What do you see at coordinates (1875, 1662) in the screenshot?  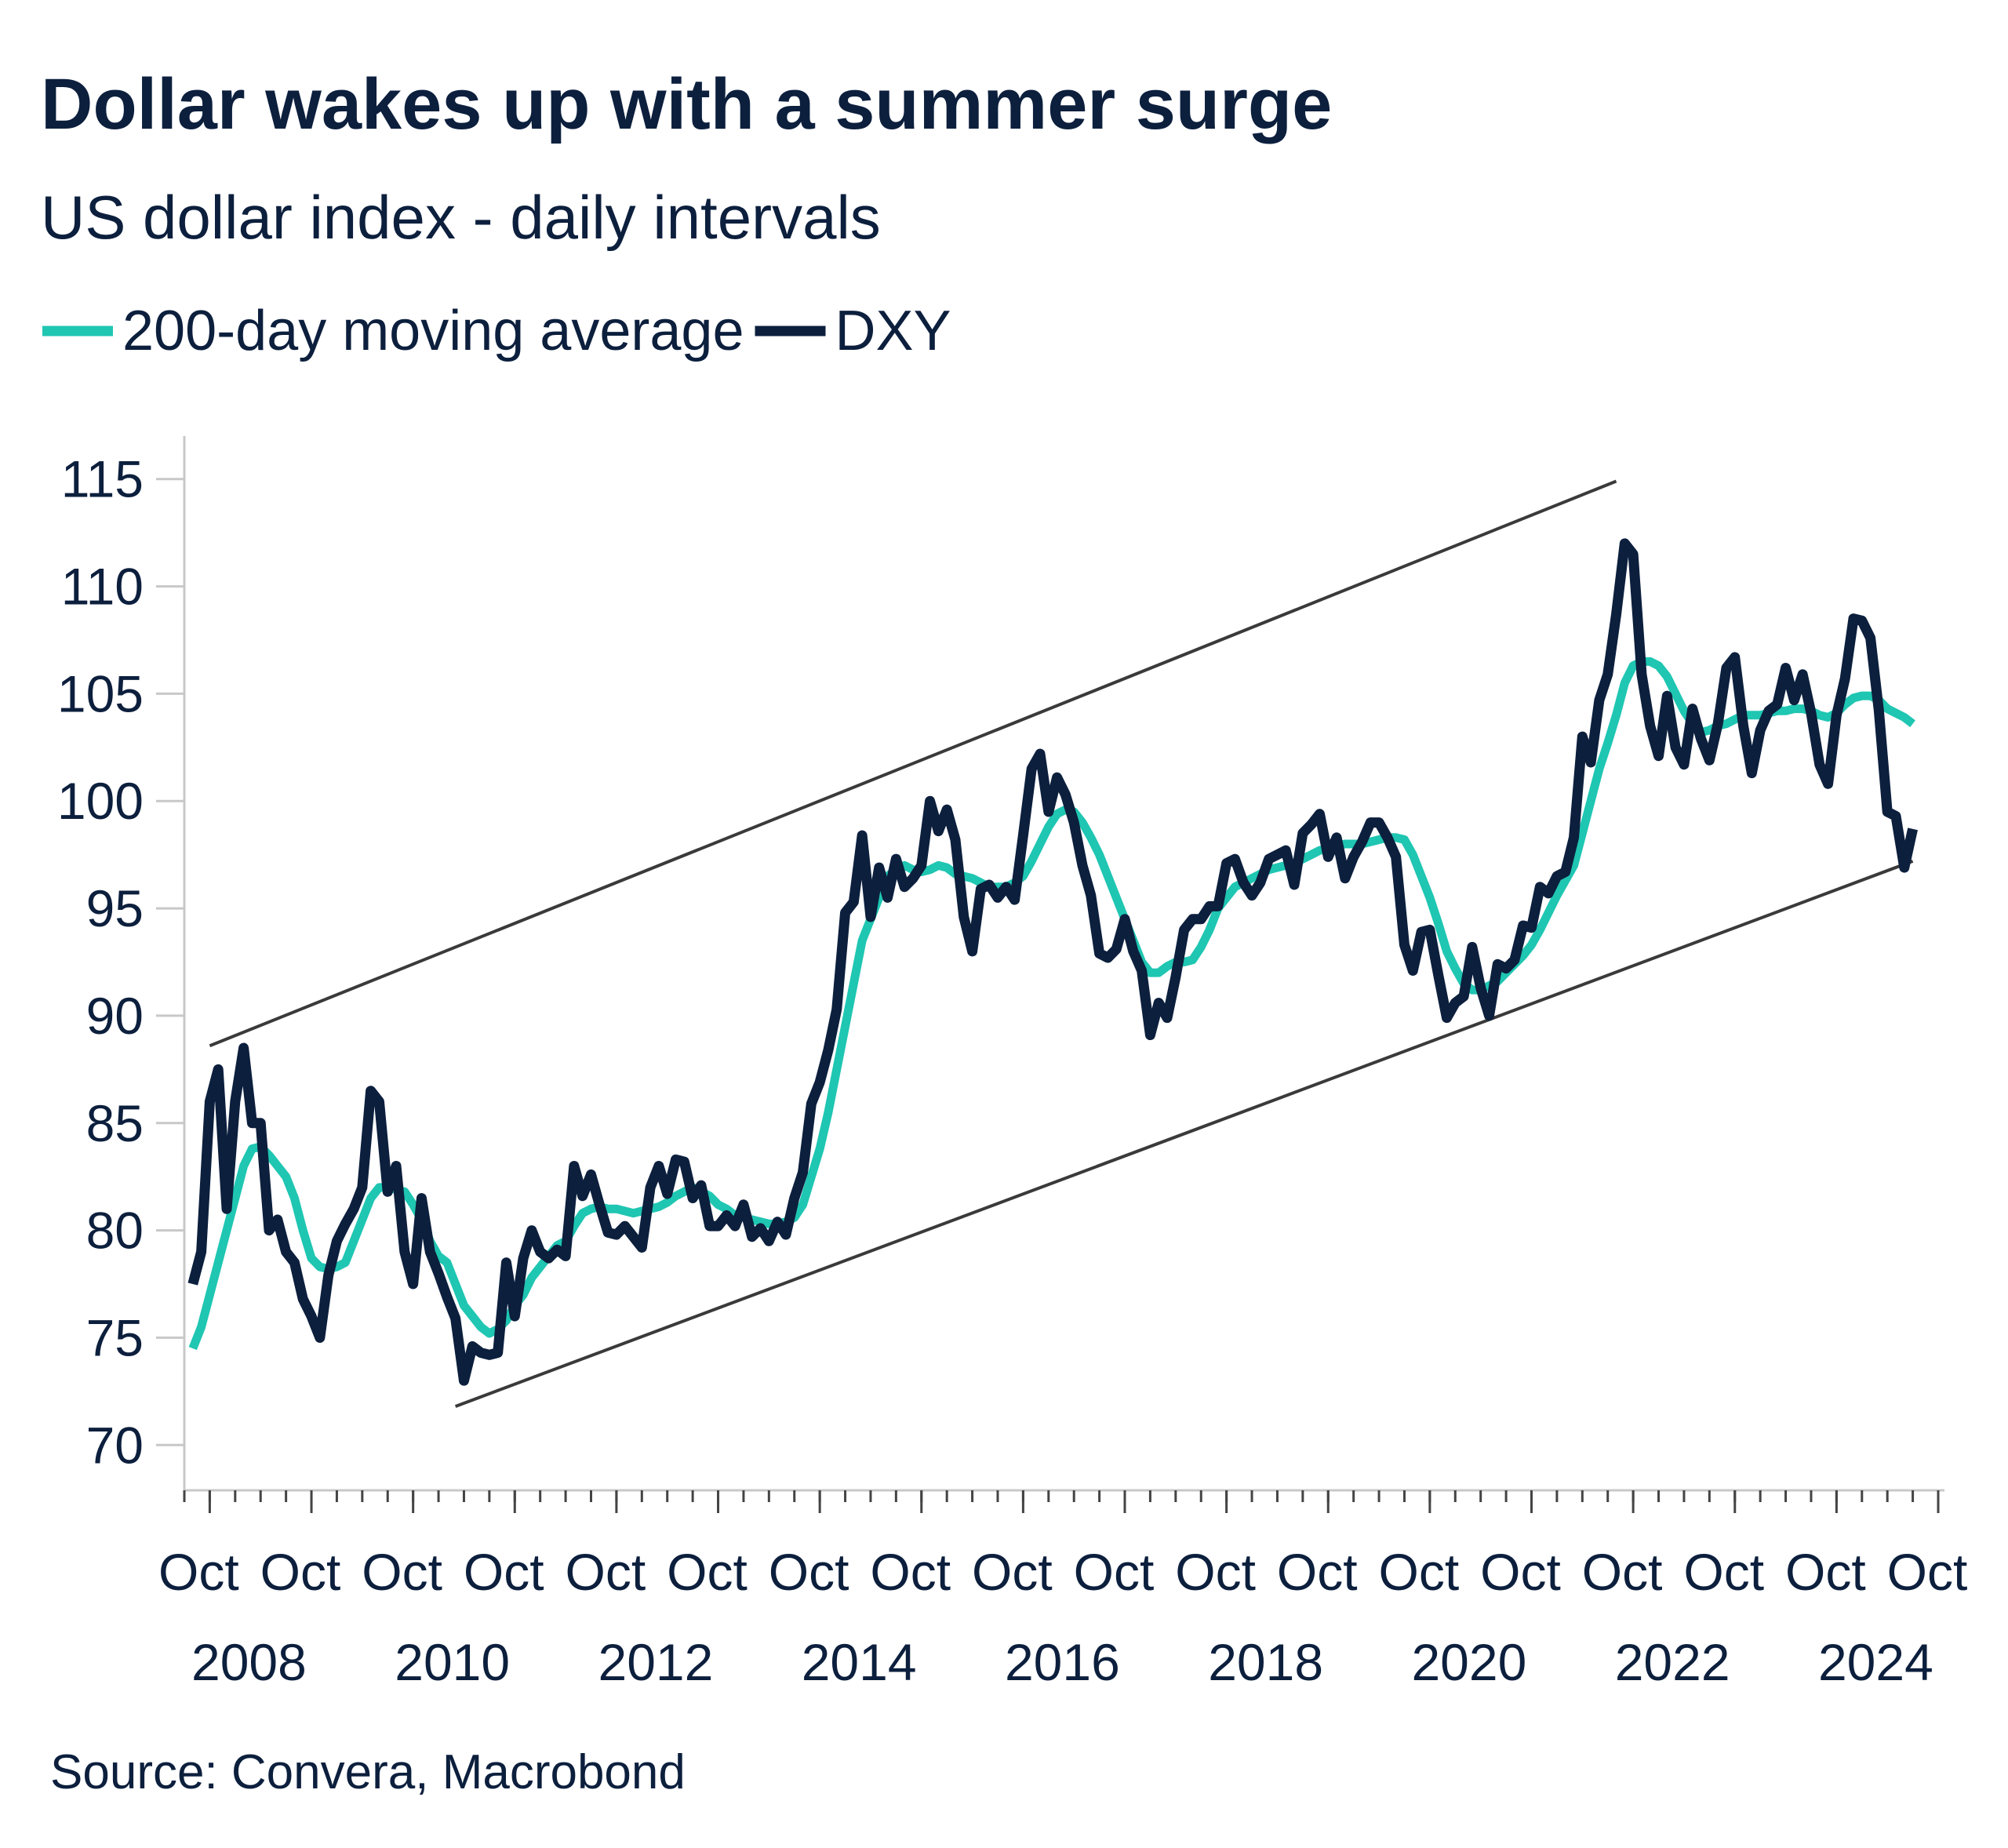 I see `x-tick-year-label: 2024` at bounding box center [1875, 1662].